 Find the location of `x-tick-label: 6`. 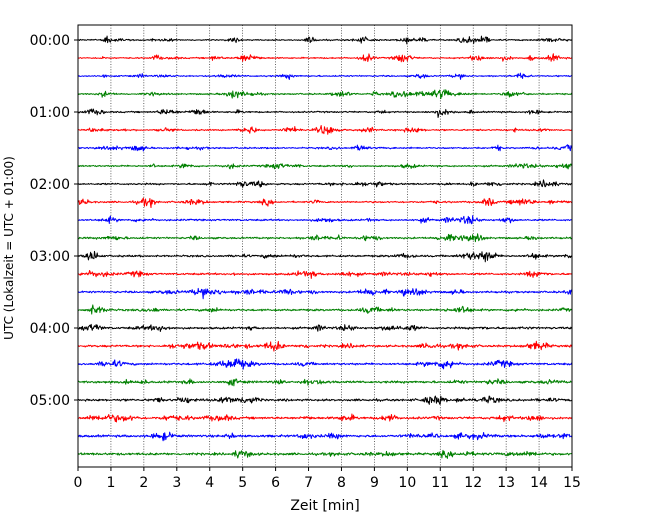

x-tick-label: 6 is located at coordinates (275, 483).